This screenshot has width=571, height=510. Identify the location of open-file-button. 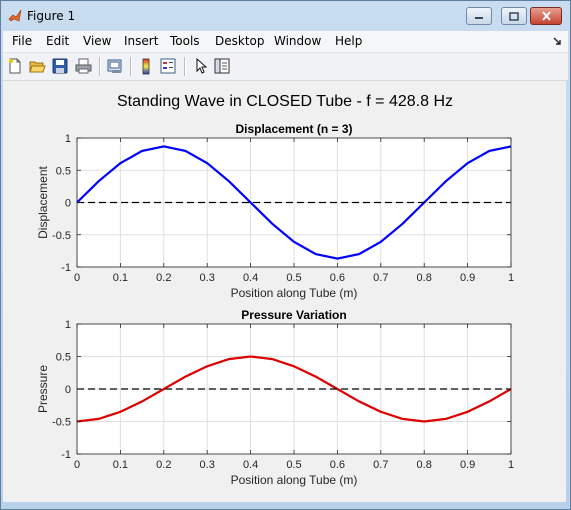
(37, 66).